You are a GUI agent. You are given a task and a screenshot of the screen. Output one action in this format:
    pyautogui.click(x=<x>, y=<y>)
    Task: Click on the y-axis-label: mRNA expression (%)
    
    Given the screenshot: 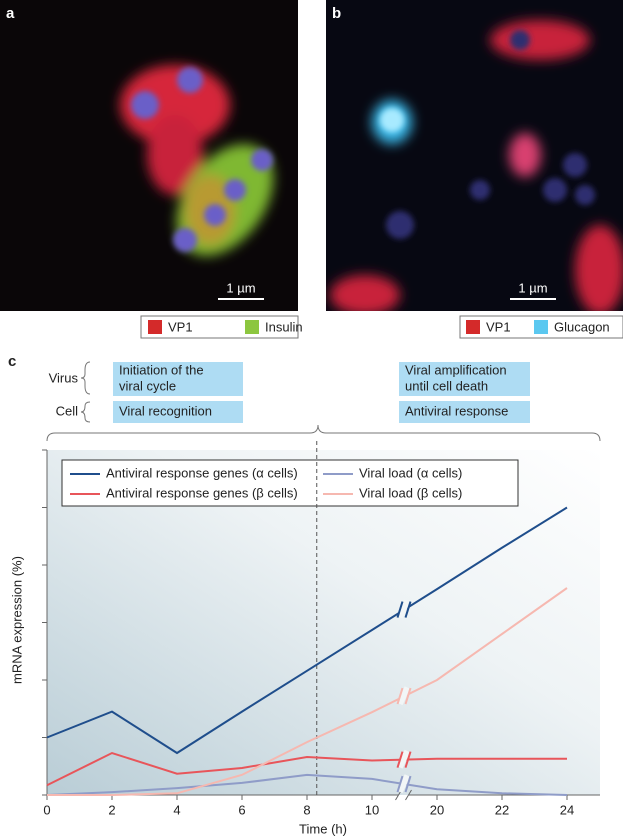 What is the action you would take?
    pyautogui.click(x=16, y=620)
    